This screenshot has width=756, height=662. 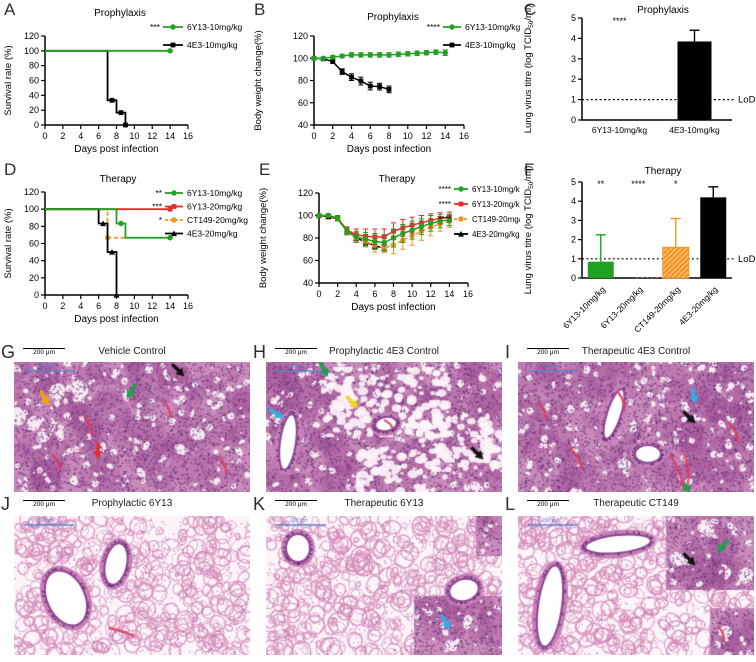 I want to click on svg-text: 4E3-20mg/kg, so click(x=698, y=305).